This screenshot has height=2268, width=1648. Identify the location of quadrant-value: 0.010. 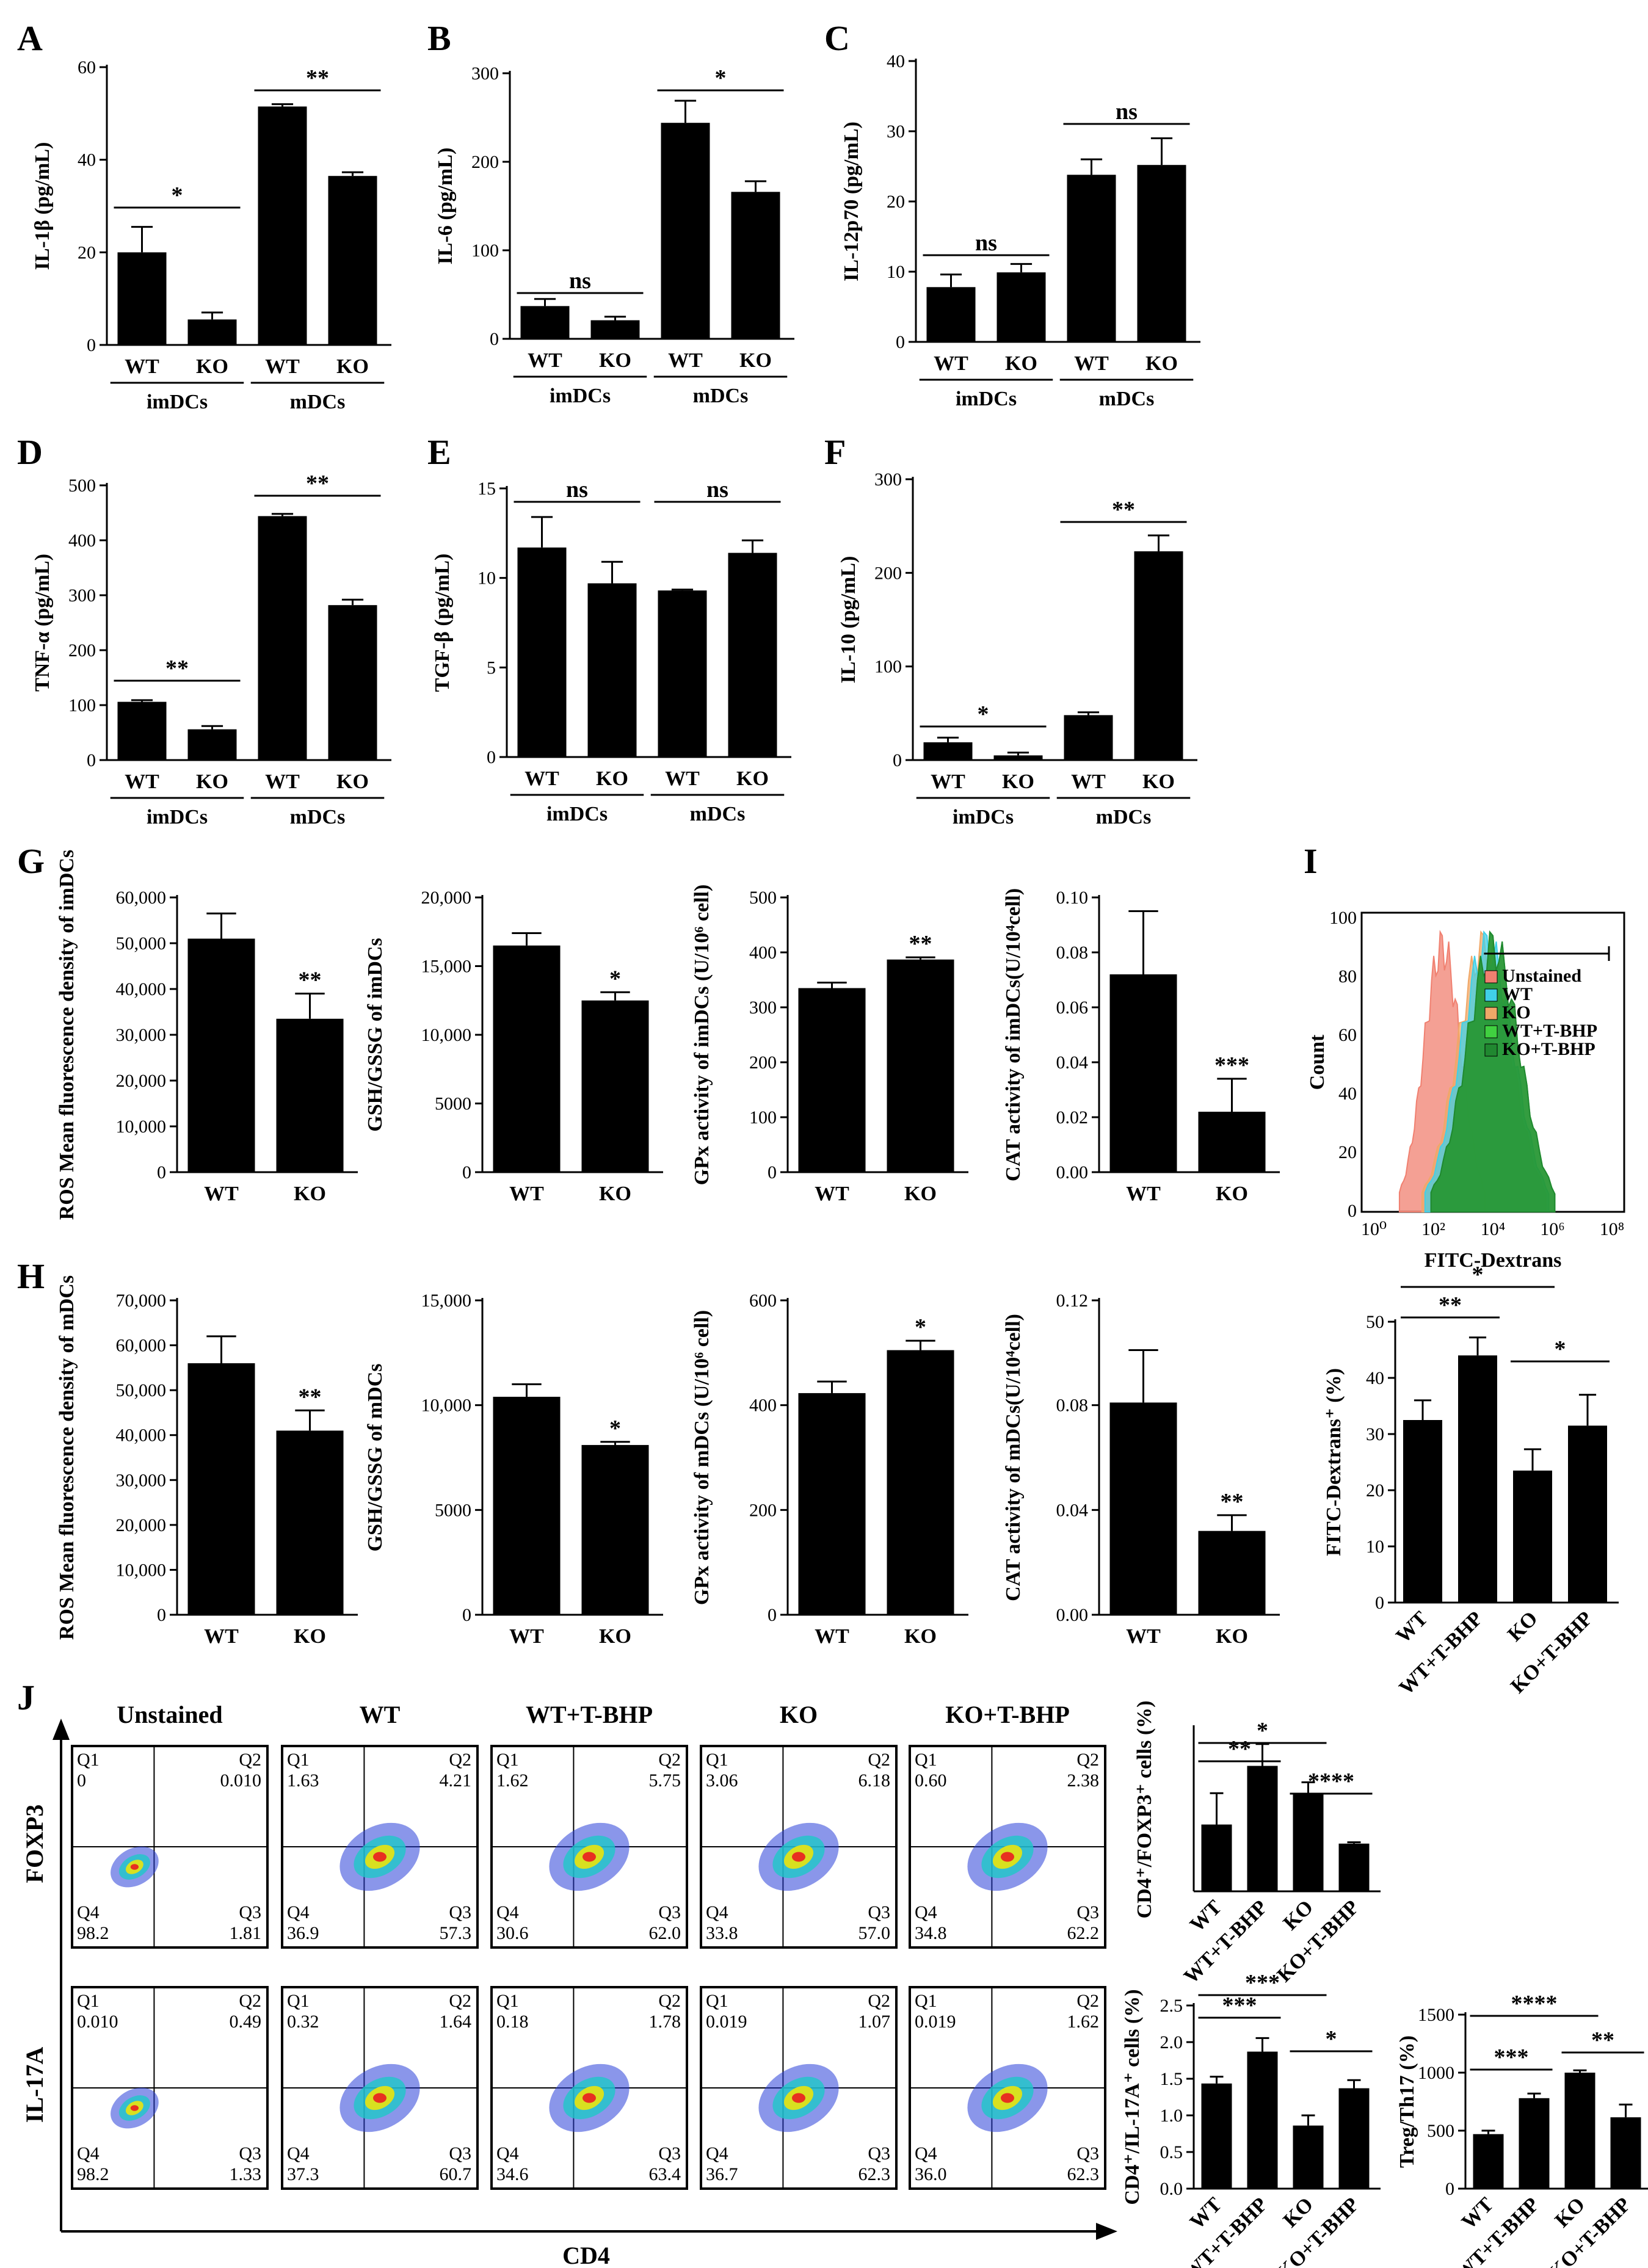
(241, 1780).